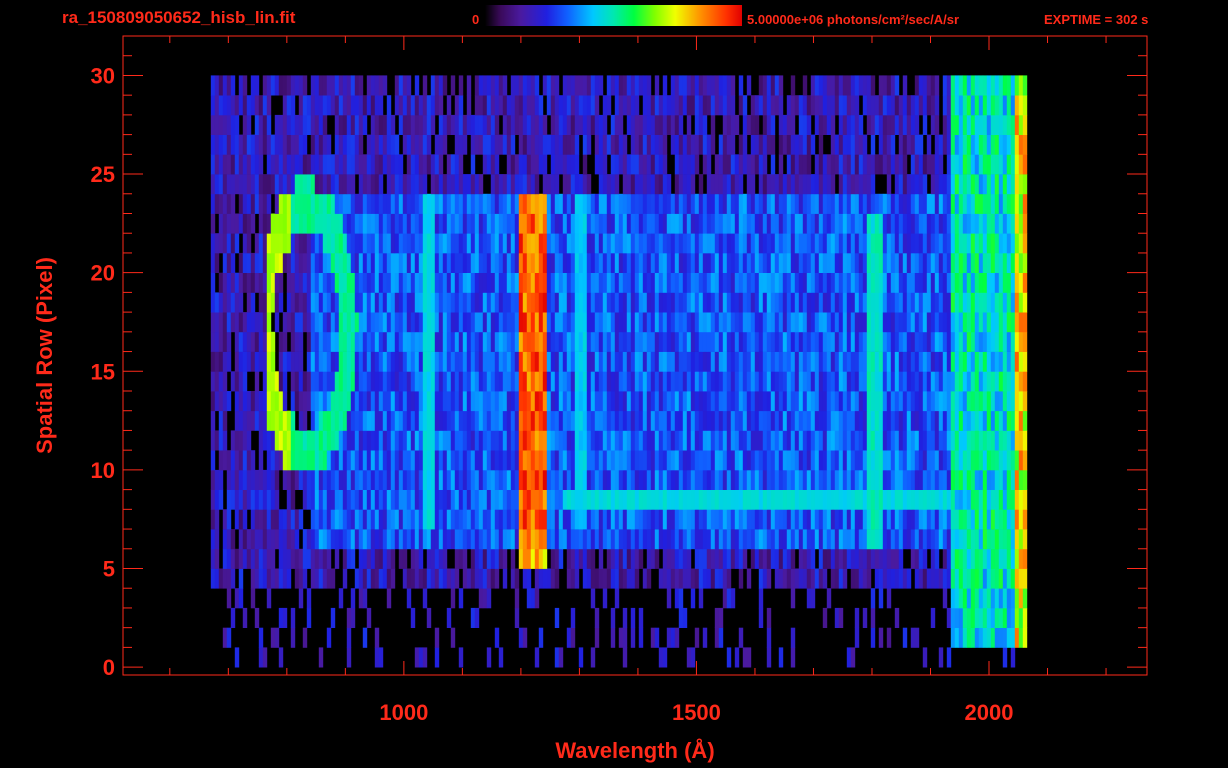  What do you see at coordinates (103, 75) in the screenshot?
I see `y-tick-label: 30` at bounding box center [103, 75].